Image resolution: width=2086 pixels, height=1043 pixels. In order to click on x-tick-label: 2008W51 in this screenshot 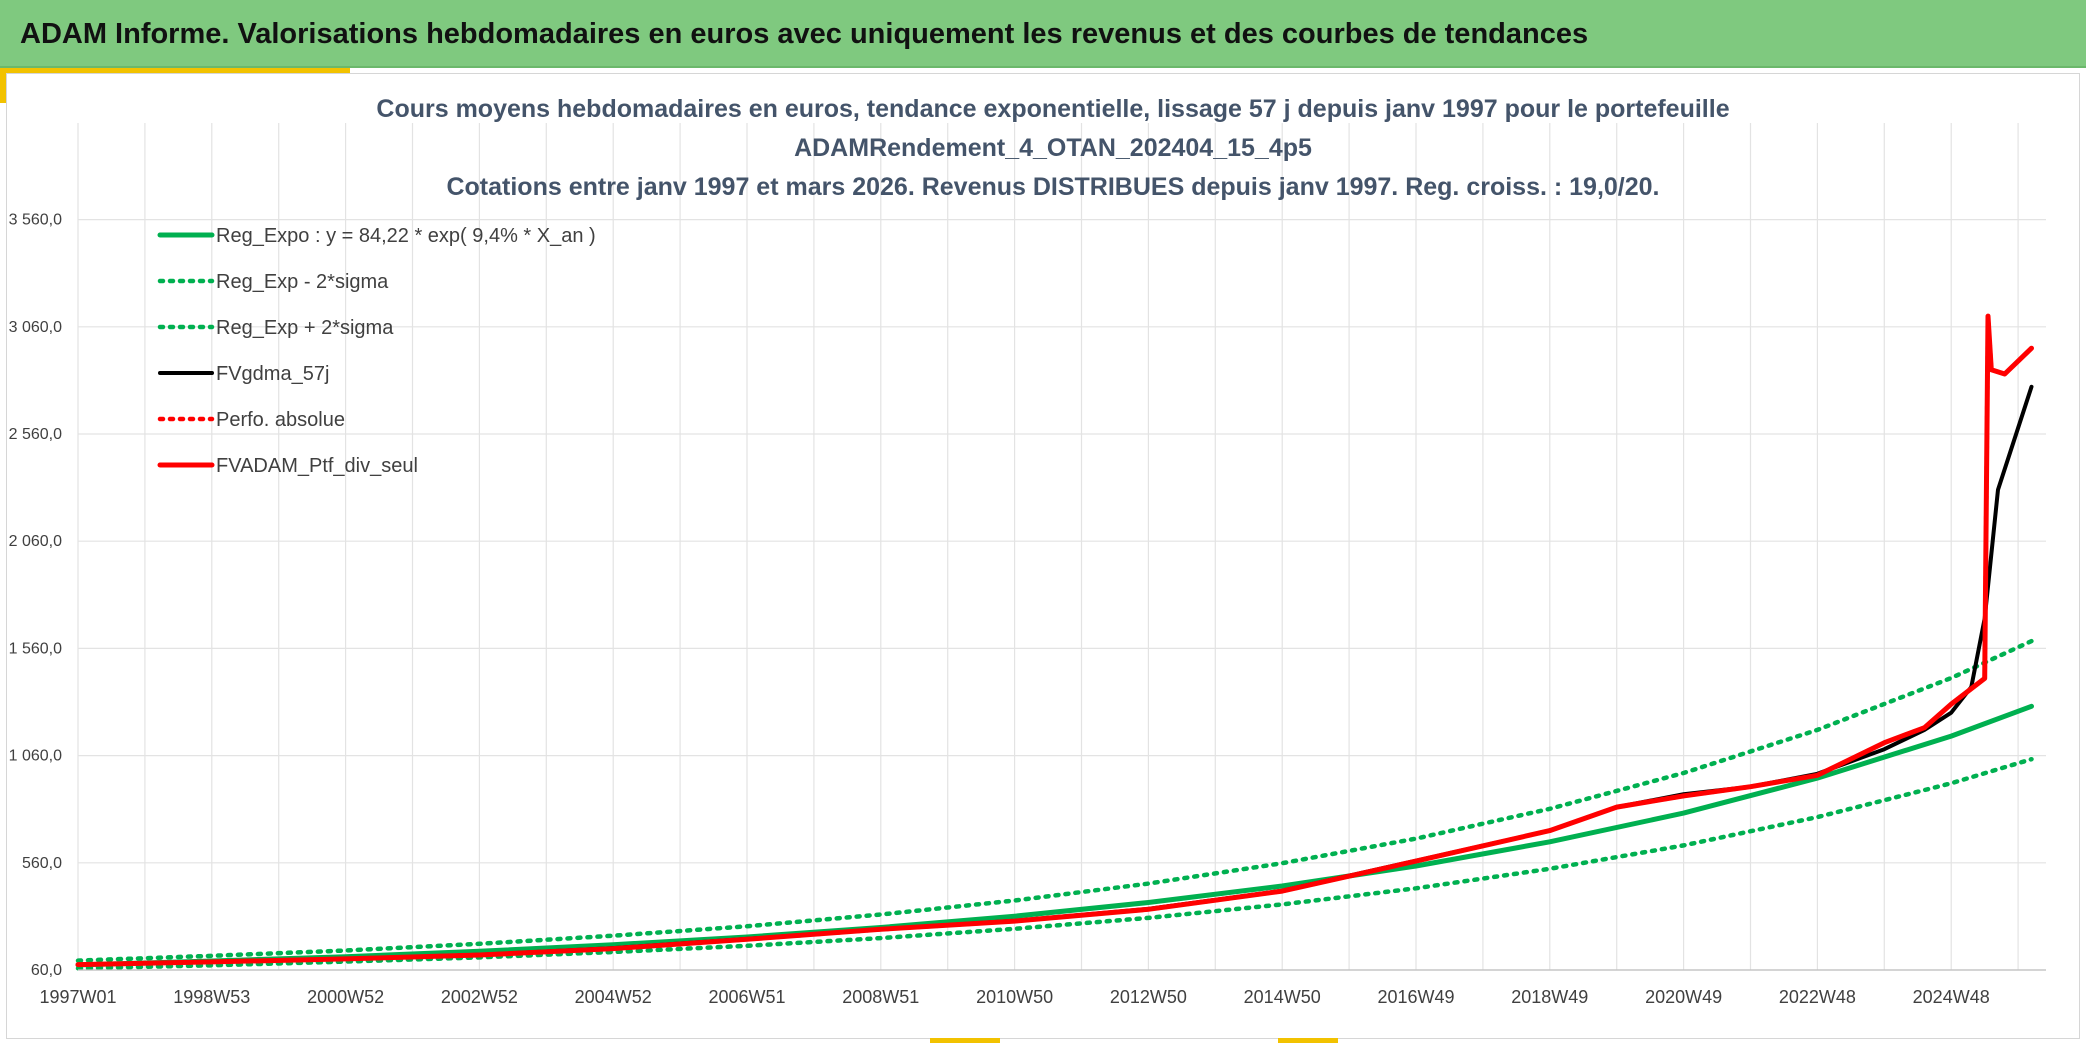, I will do `click(880, 997)`.